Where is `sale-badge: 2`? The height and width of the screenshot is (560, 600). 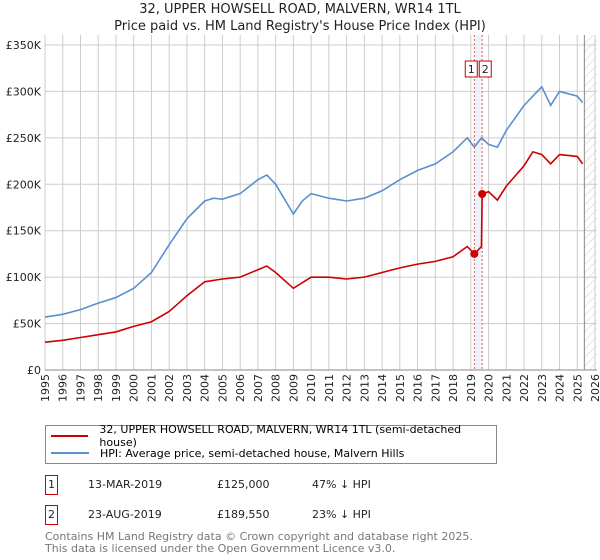 sale-badge: 2 is located at coordinates (51, 515).